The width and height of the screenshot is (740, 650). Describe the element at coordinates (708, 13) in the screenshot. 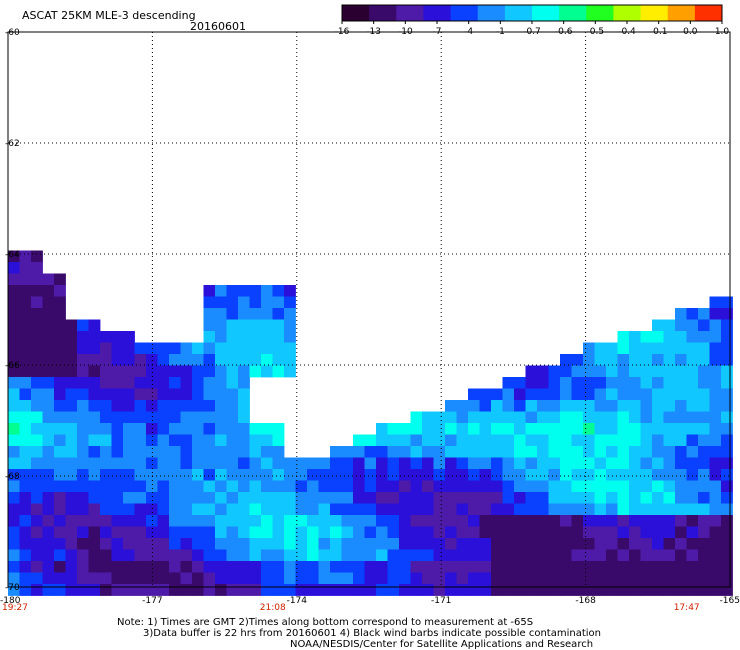

I see `colorbar-segment` at that location.